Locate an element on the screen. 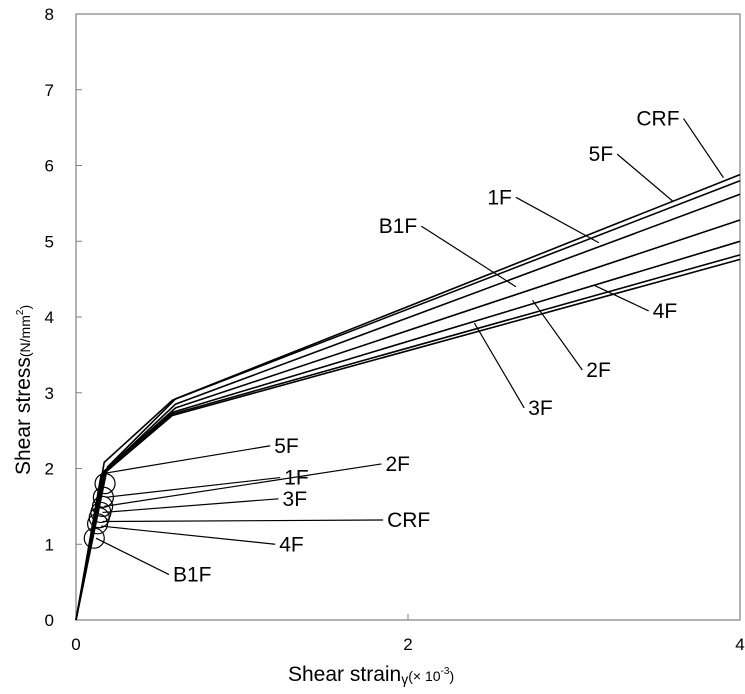 The image size is (745, 694). y-tick-label: 1 is located at coordinates (49, 544).